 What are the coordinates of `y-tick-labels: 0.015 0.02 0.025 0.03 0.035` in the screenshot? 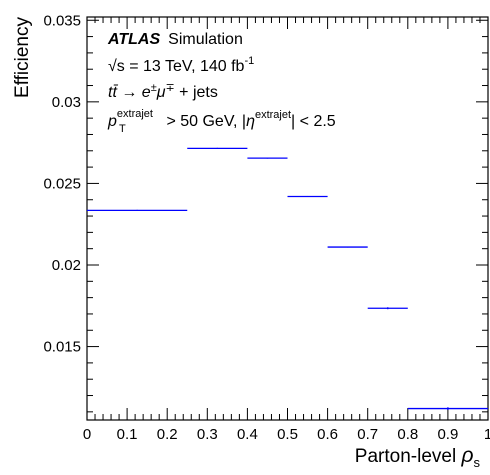 It's located at (62, 183).